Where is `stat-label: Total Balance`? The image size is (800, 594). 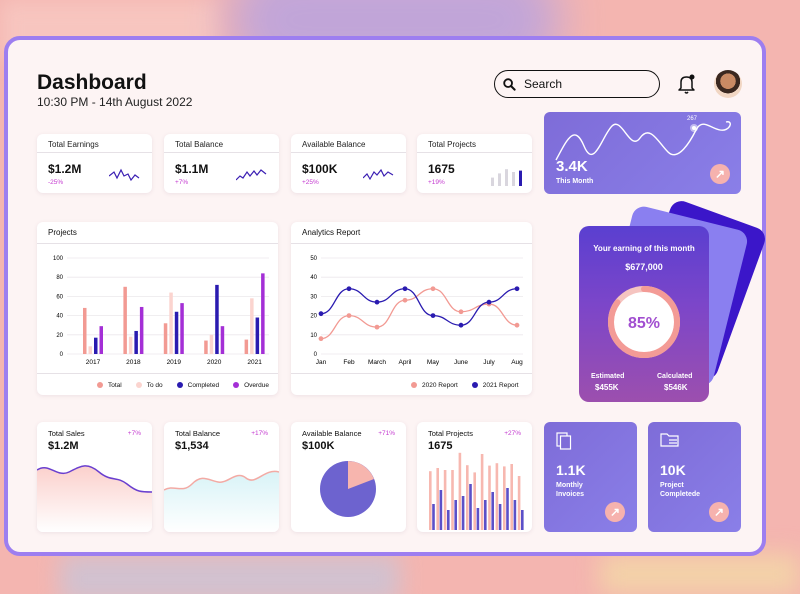 stat-label: Total Balance is located at coordinates (221, 143).